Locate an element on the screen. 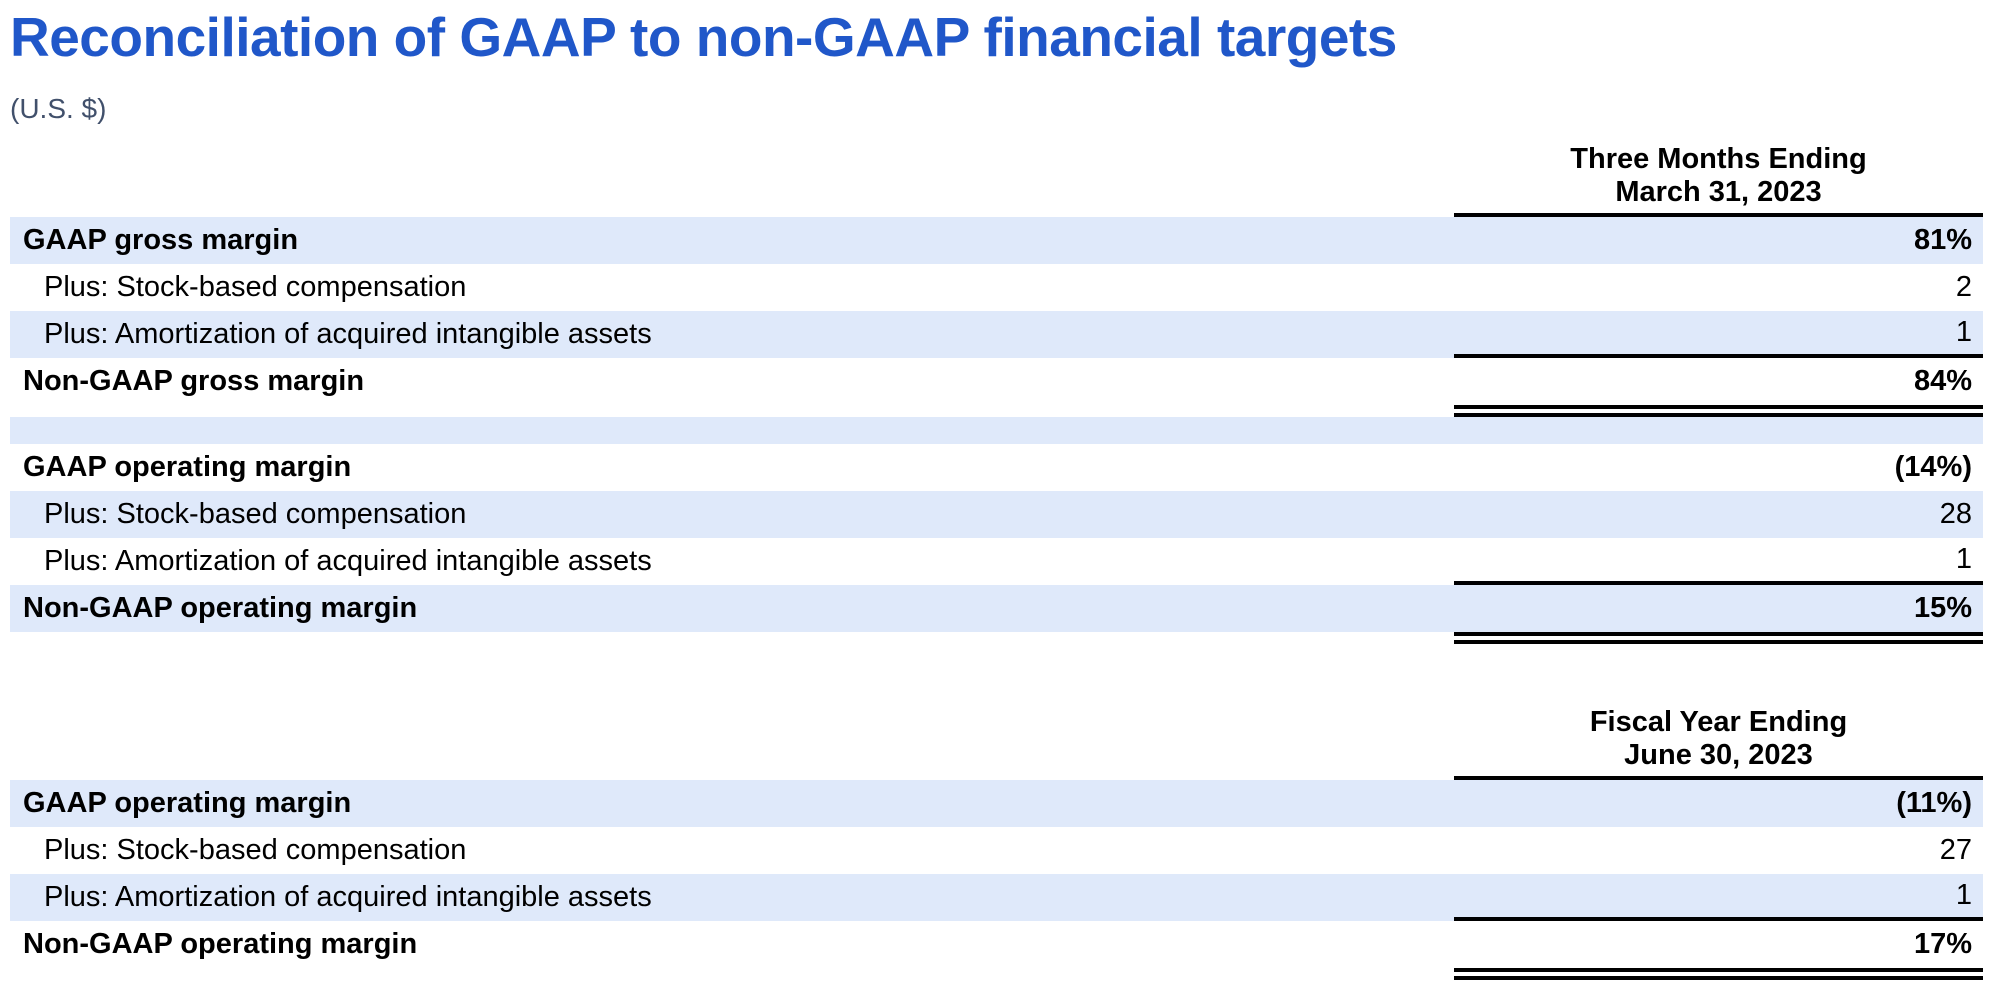  row-stock-based-compensation-fy: Plus: Stock-based compensation 27 is located at coordinates (996, 850).